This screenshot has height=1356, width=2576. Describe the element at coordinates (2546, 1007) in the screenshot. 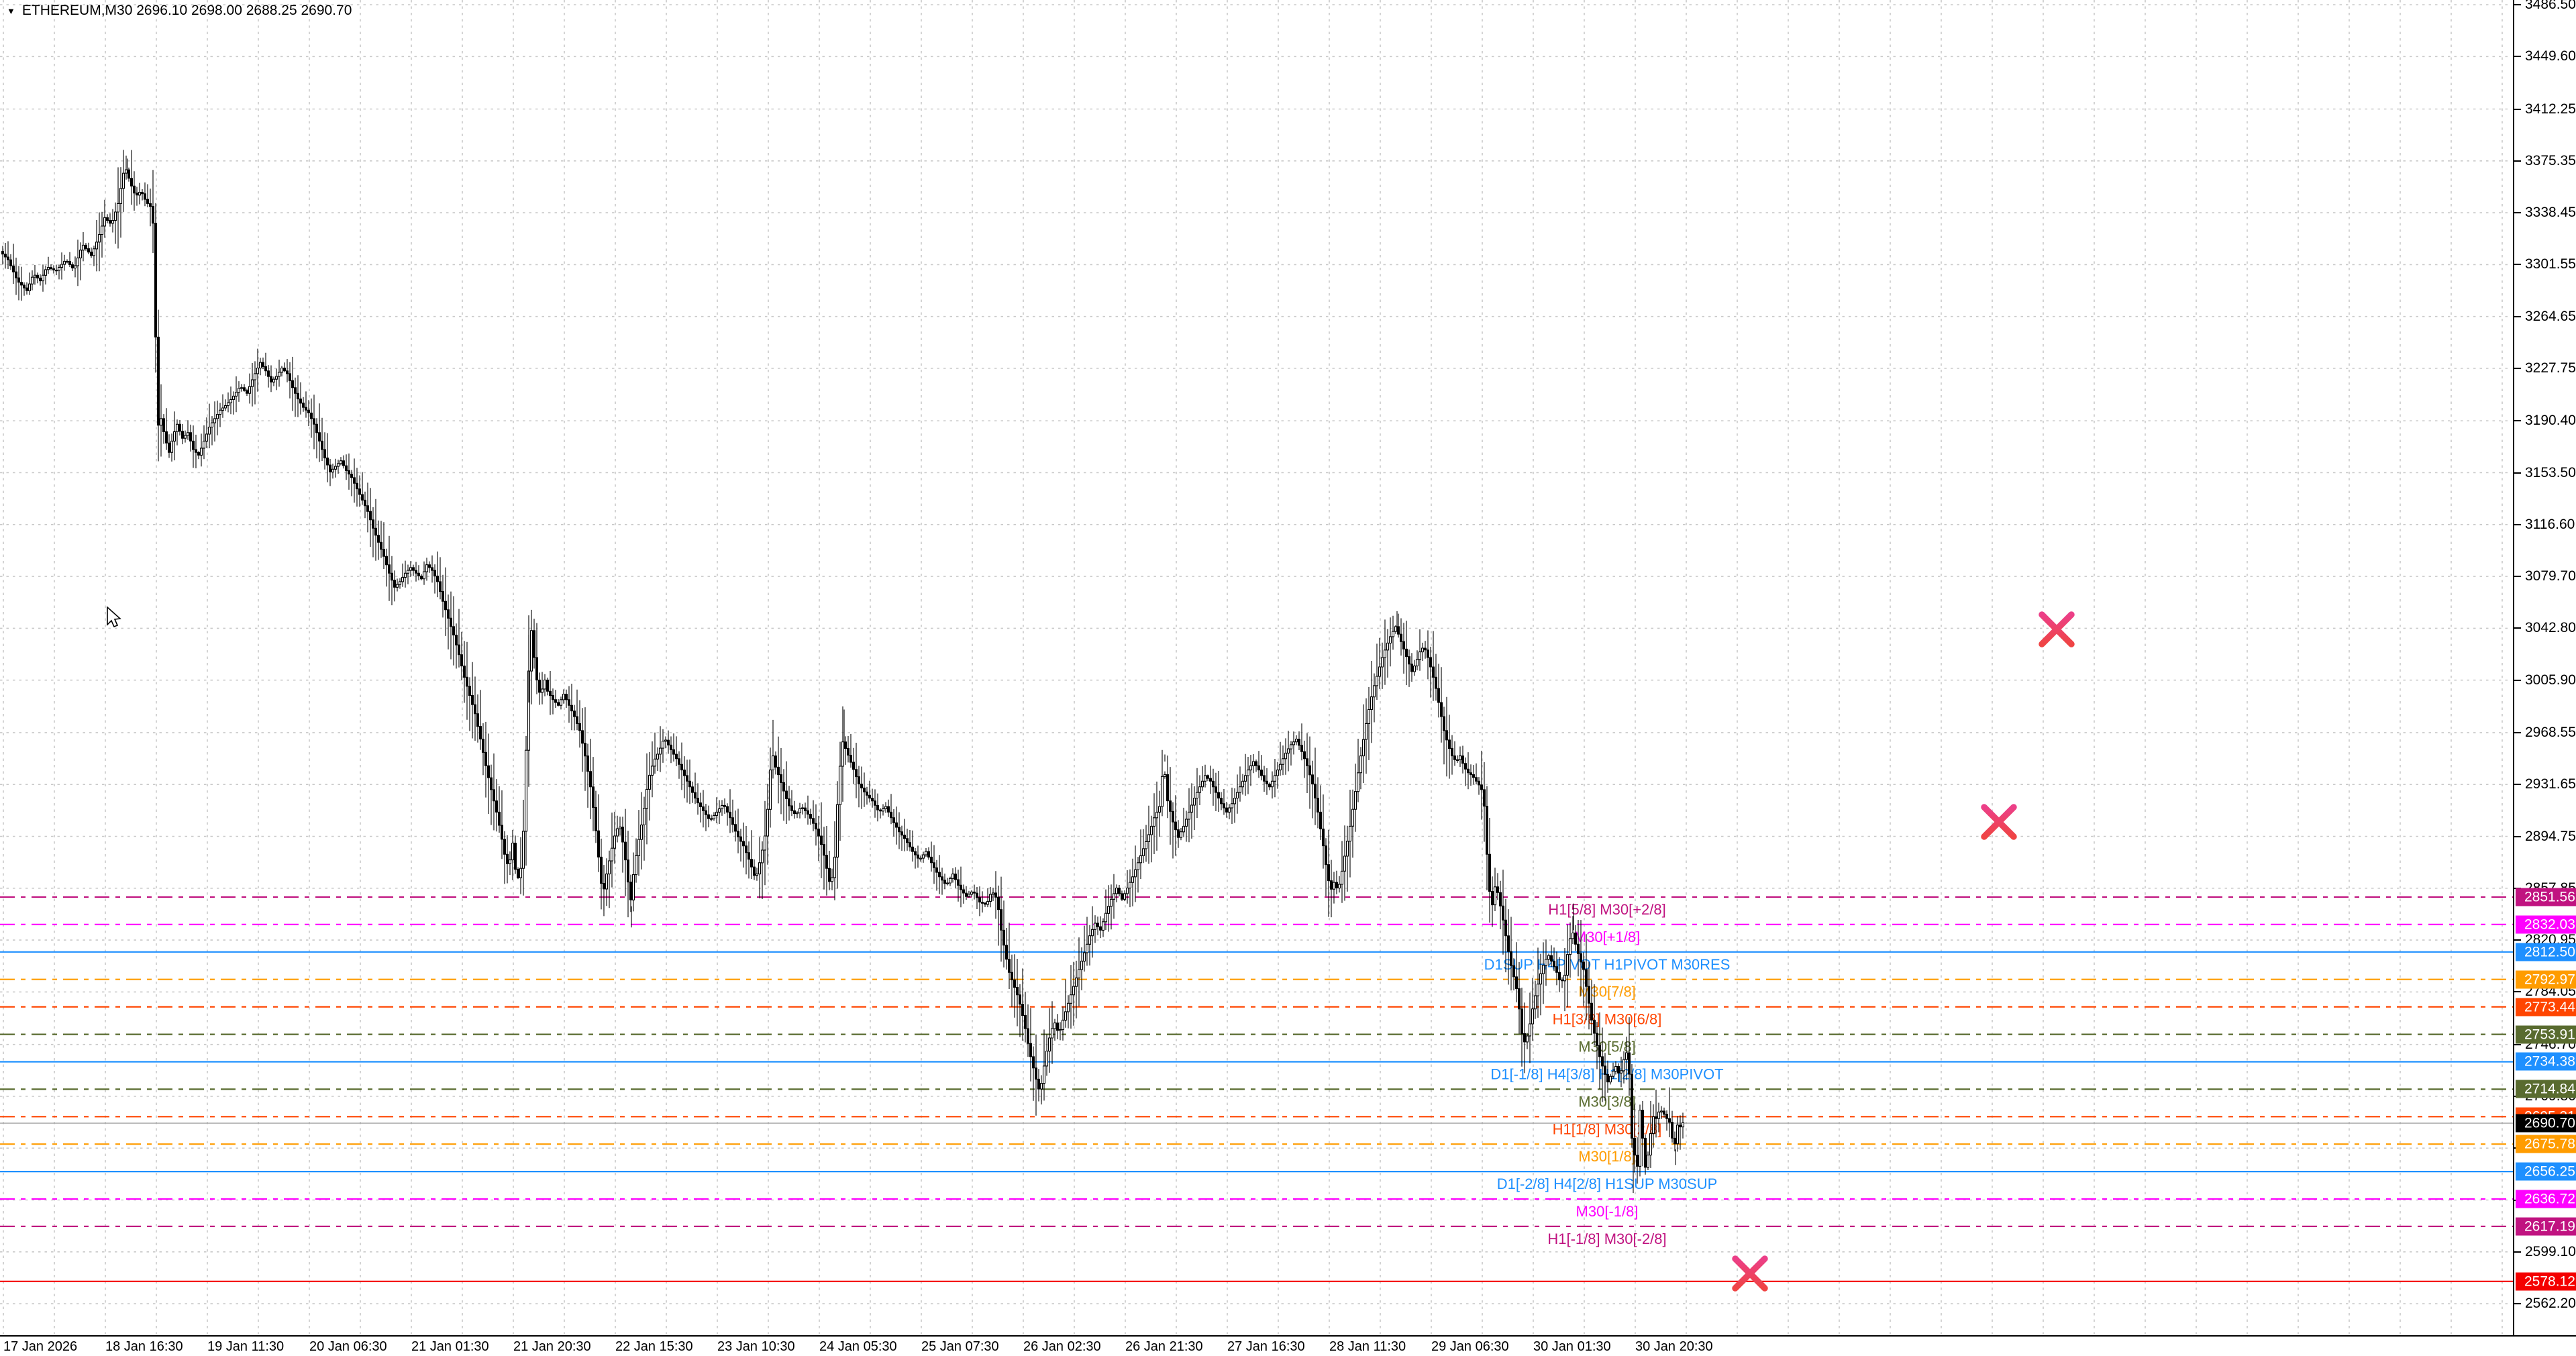

I see `price-level-badge: 2773.44` at that location.